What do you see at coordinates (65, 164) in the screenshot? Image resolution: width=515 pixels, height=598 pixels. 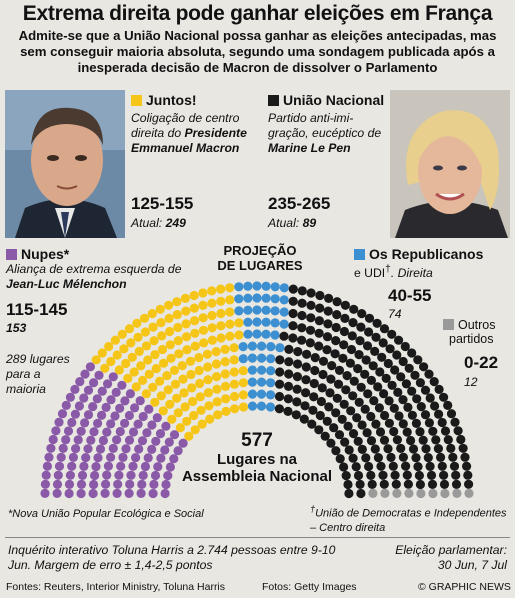 I see `macron-photo` at bounding box center [65, 164].